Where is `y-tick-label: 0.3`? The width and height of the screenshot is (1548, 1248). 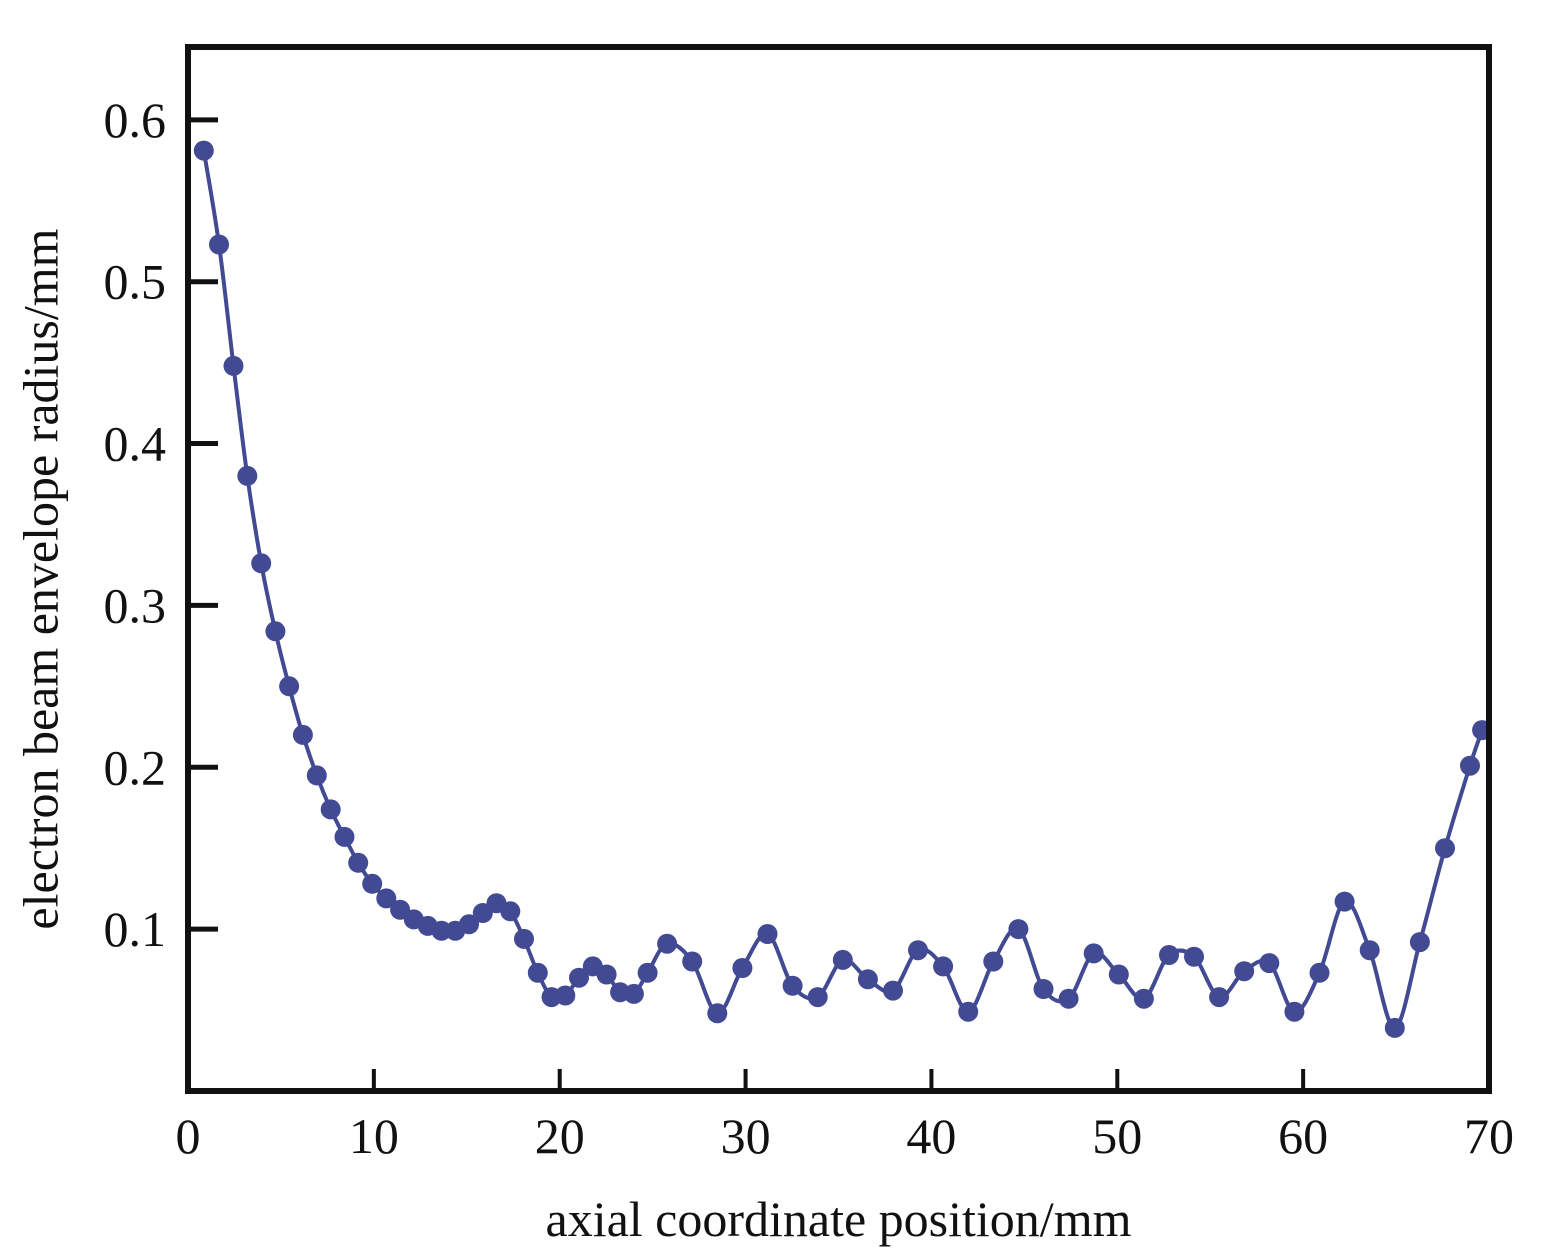
y-tick-label: 0.3 is located at coordinates (135, 605).